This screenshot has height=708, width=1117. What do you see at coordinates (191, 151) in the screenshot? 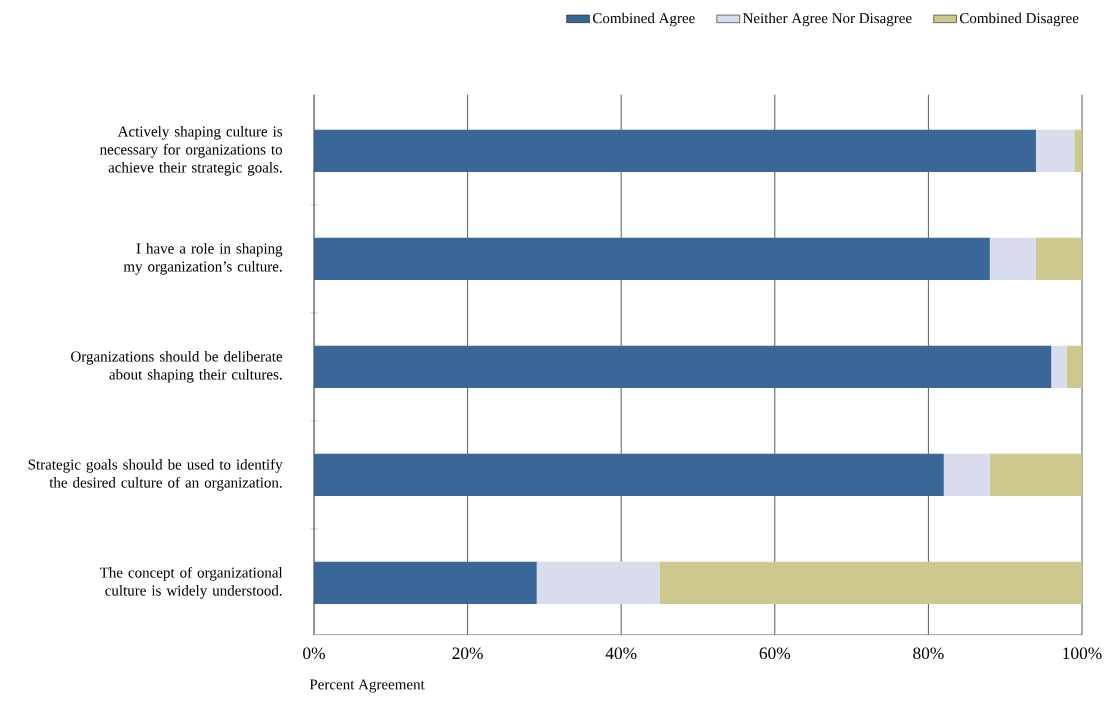
I see `y-tick-label: Actively shaping culture is necessary for organizations to achieve their strategic goals.` at bounding box center [191, 151].